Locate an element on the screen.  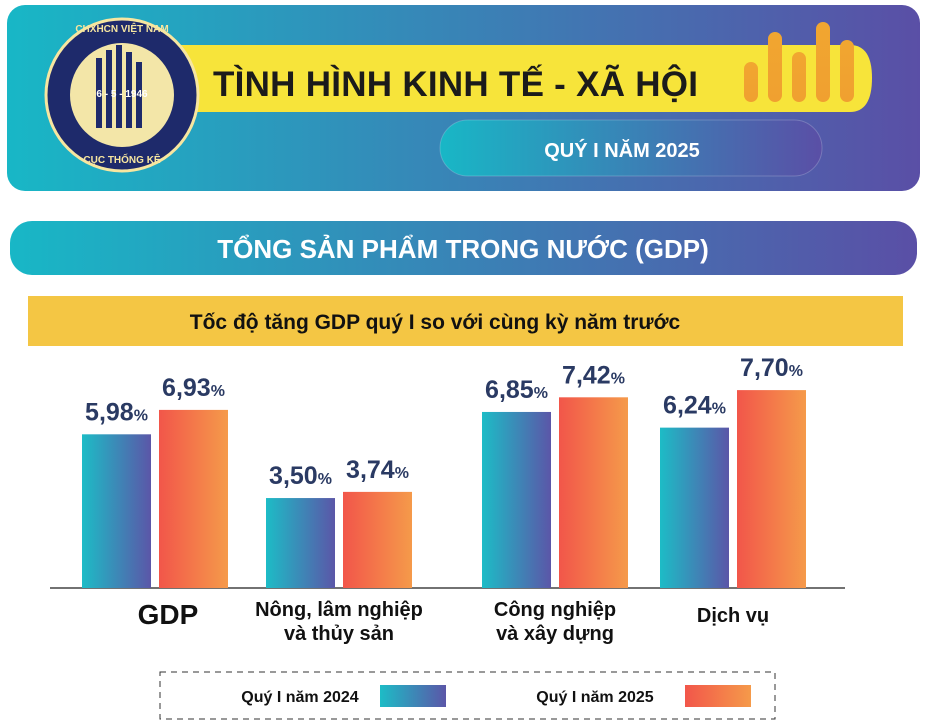
section-title: TỔNG SẢN PHẨM TRONG NƯỚC (GDP) is located at coordinates (463, 249).